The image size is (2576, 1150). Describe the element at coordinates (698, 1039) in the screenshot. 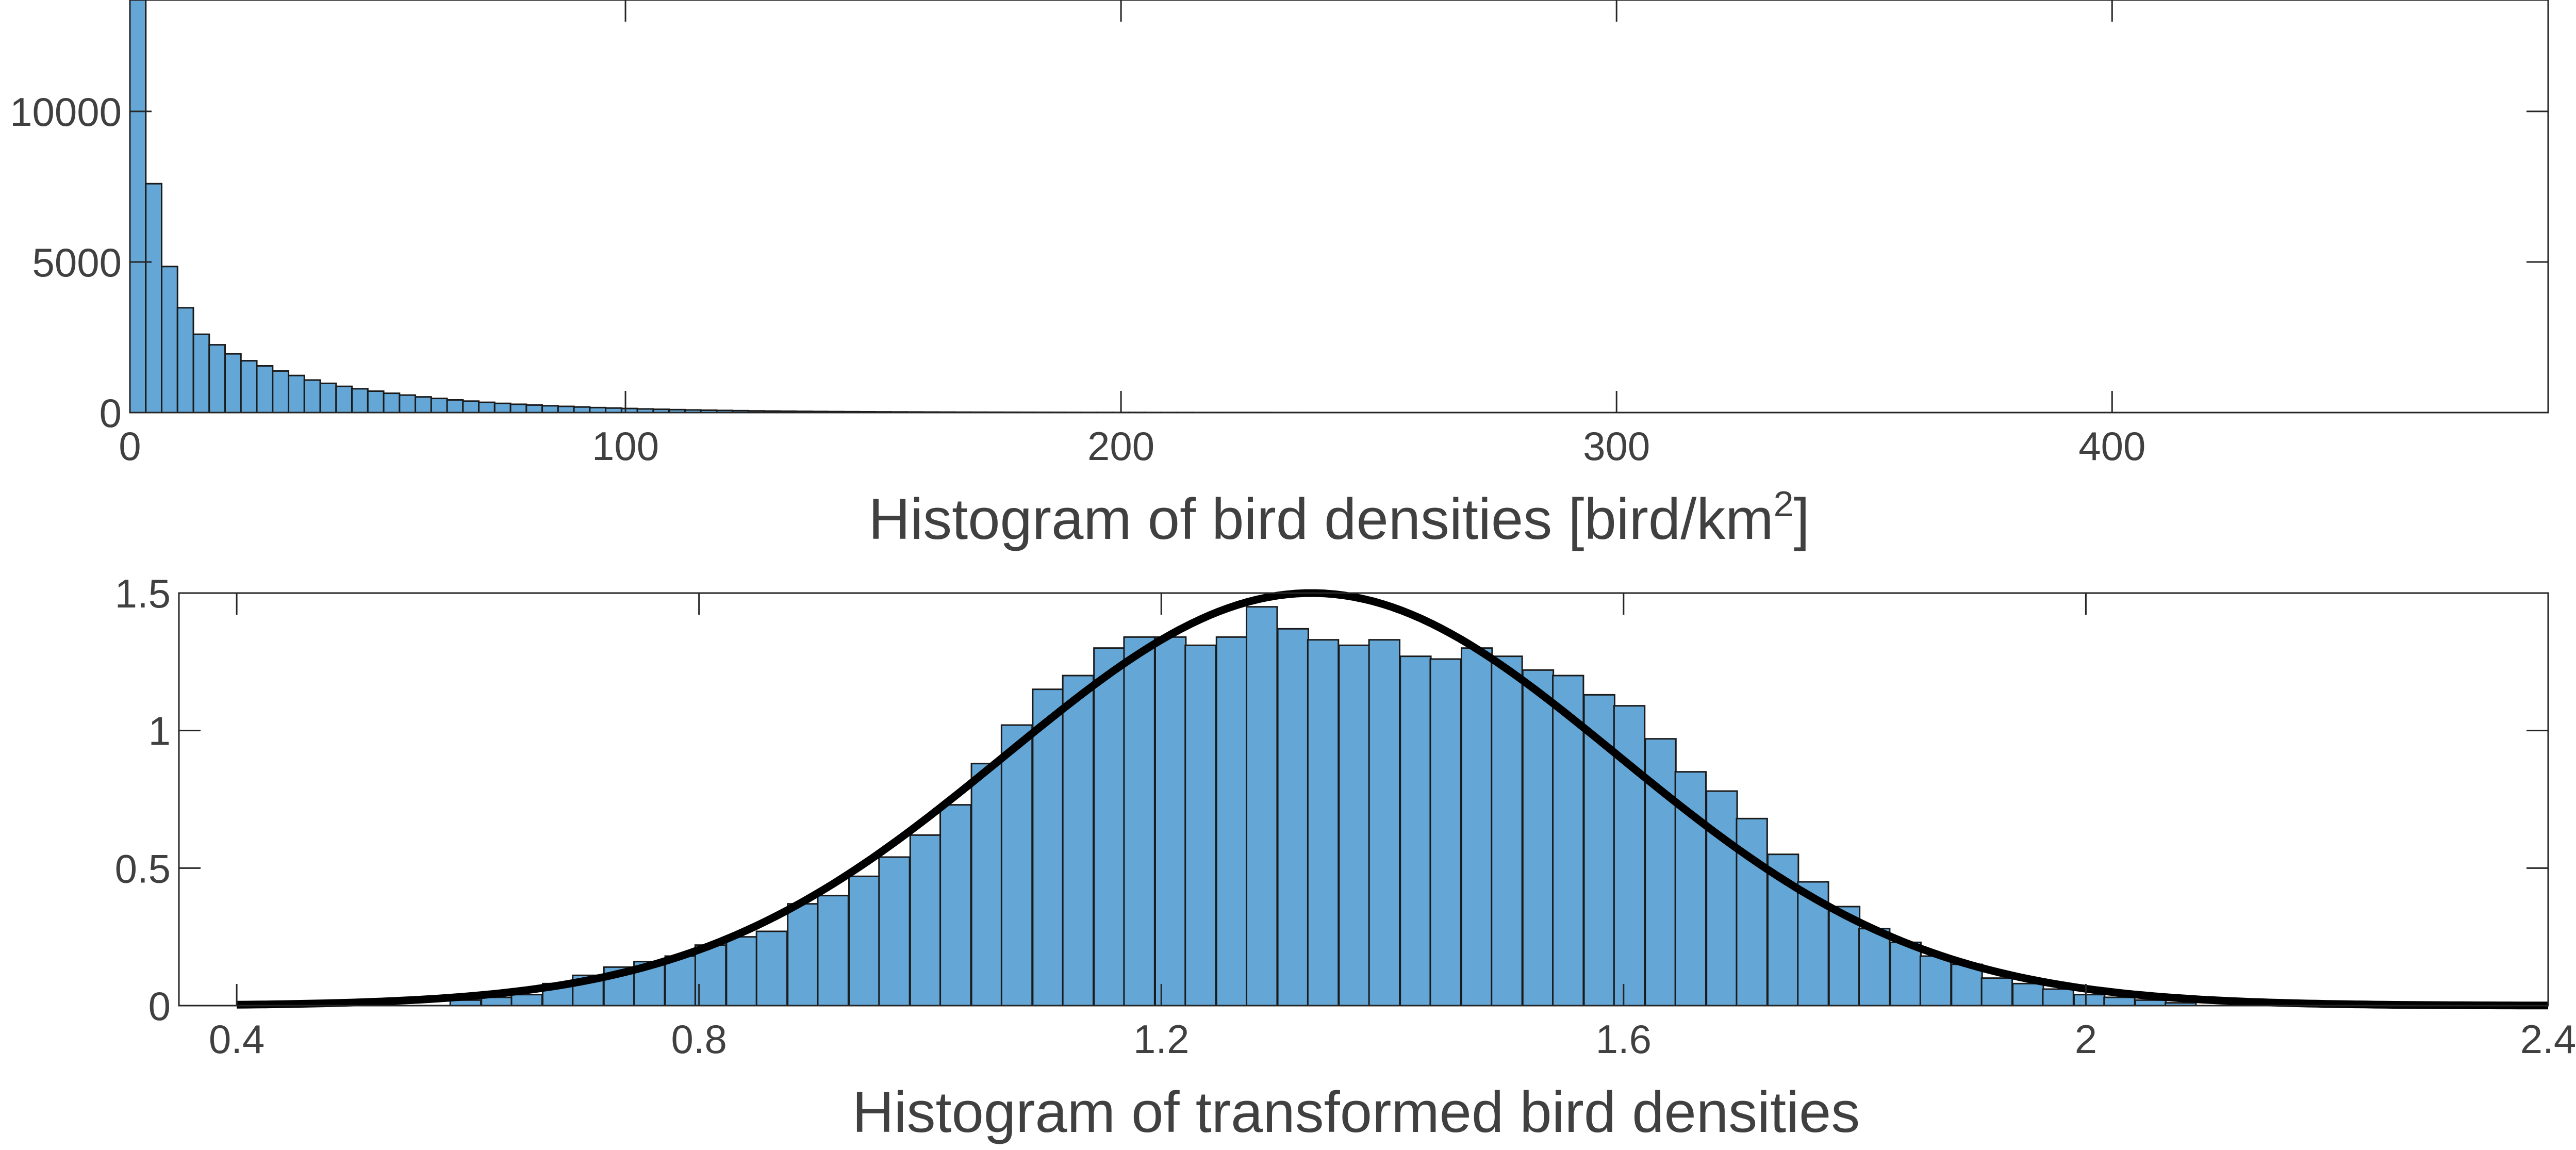

I see `x-tick-label: 0.8` at that location.